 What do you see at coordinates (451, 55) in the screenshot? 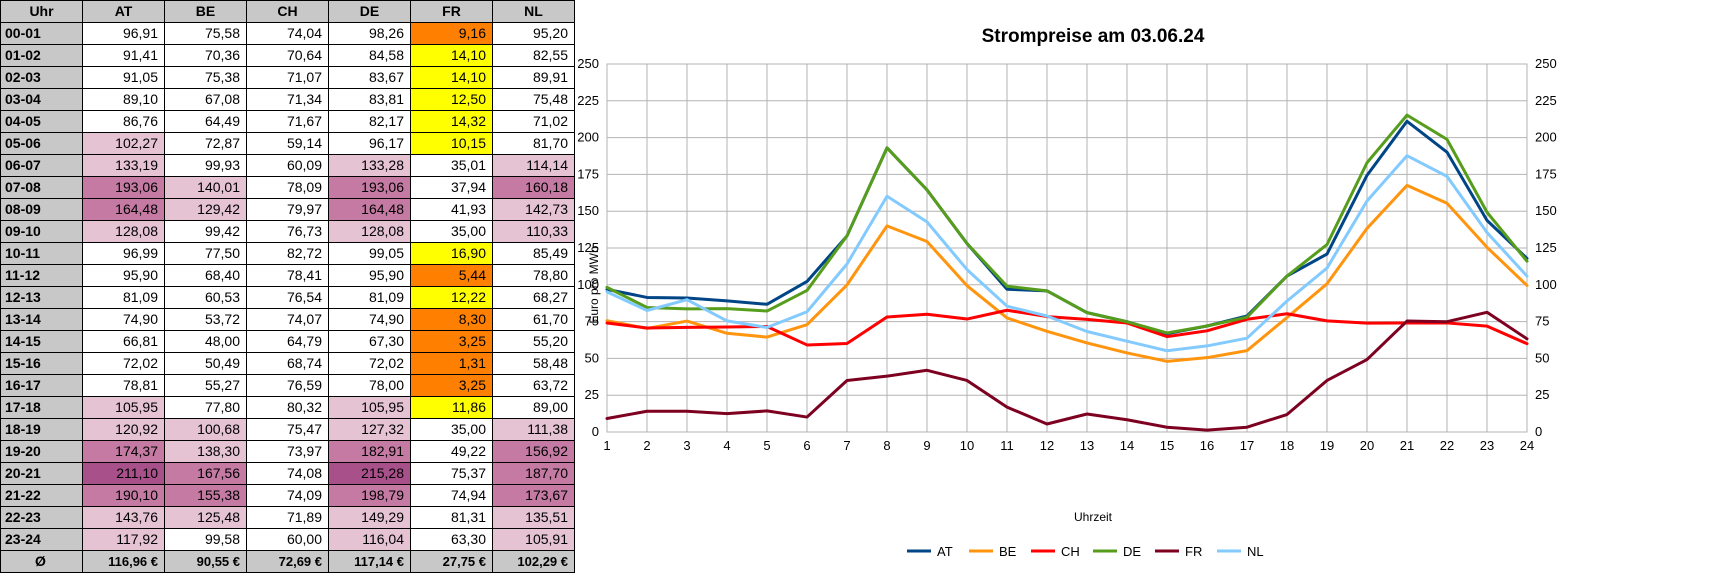
I see `price-cell: 14,10` at bounding box center [451, 55].